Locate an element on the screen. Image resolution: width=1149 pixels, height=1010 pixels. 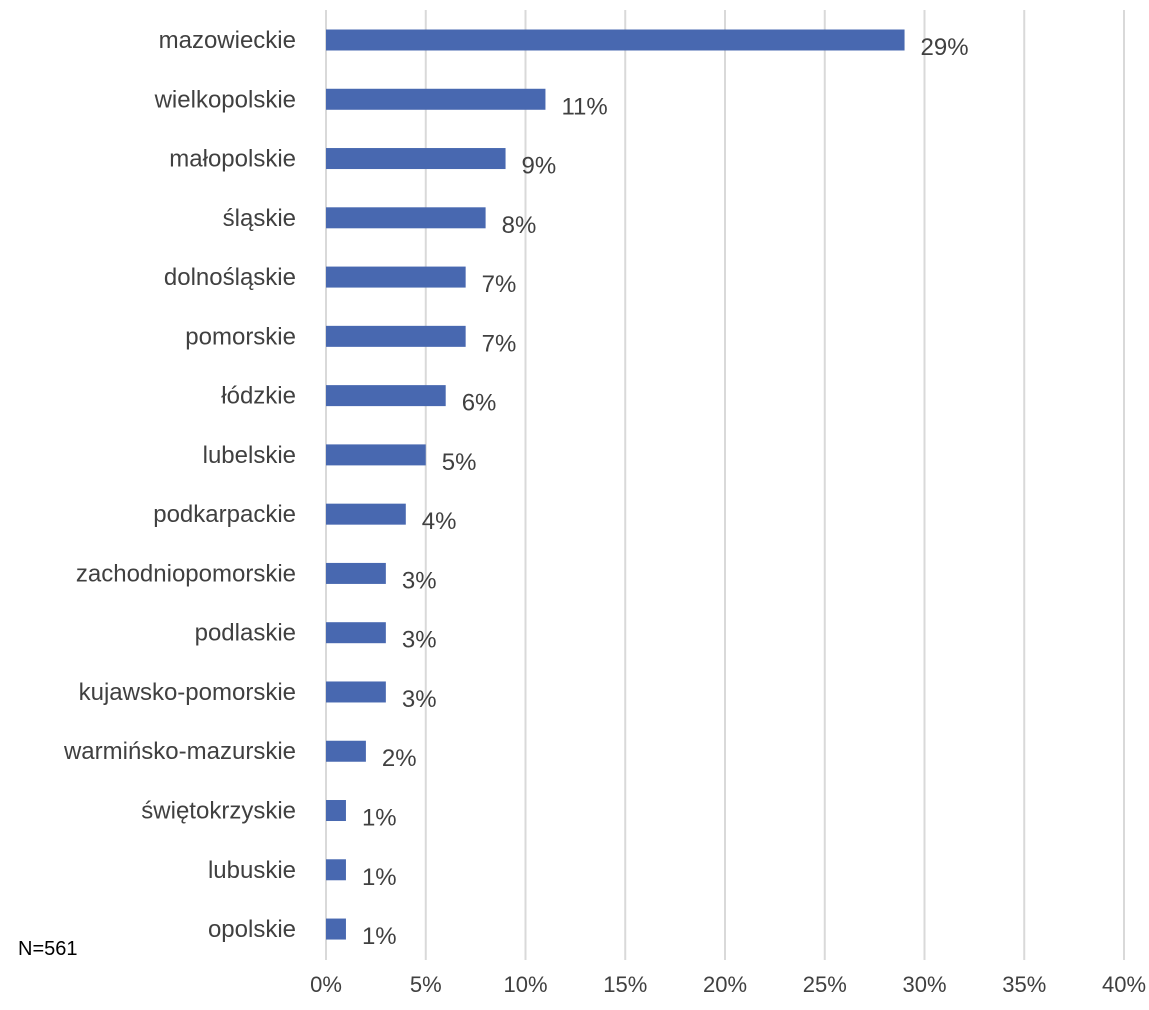
bar-warmińsko-mazurskie is located at coordinates (346, 751).